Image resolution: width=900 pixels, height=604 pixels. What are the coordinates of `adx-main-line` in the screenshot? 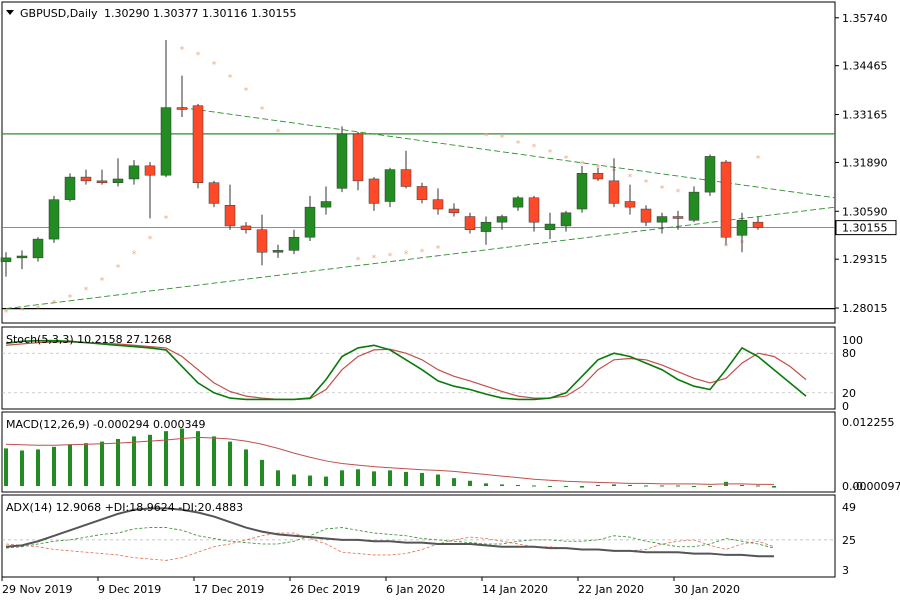 It's located at (389, 532).